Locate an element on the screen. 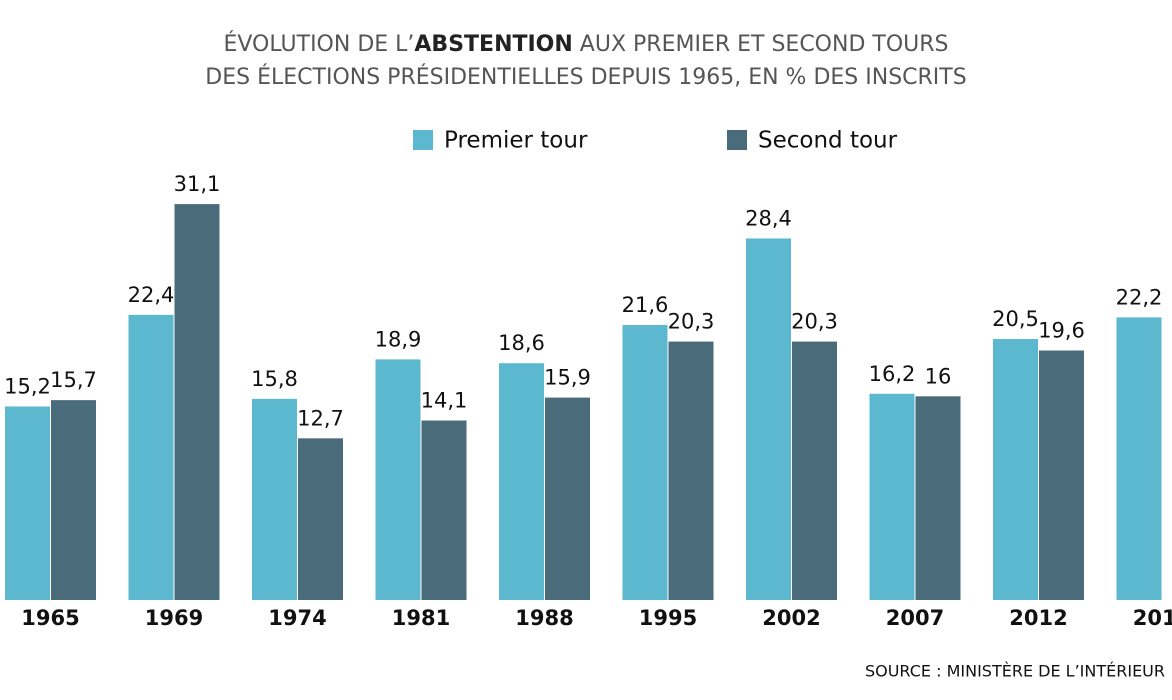 This screenshot has height=700, width=1172. value-label: 18,9 is located at coordinates (398, 339).